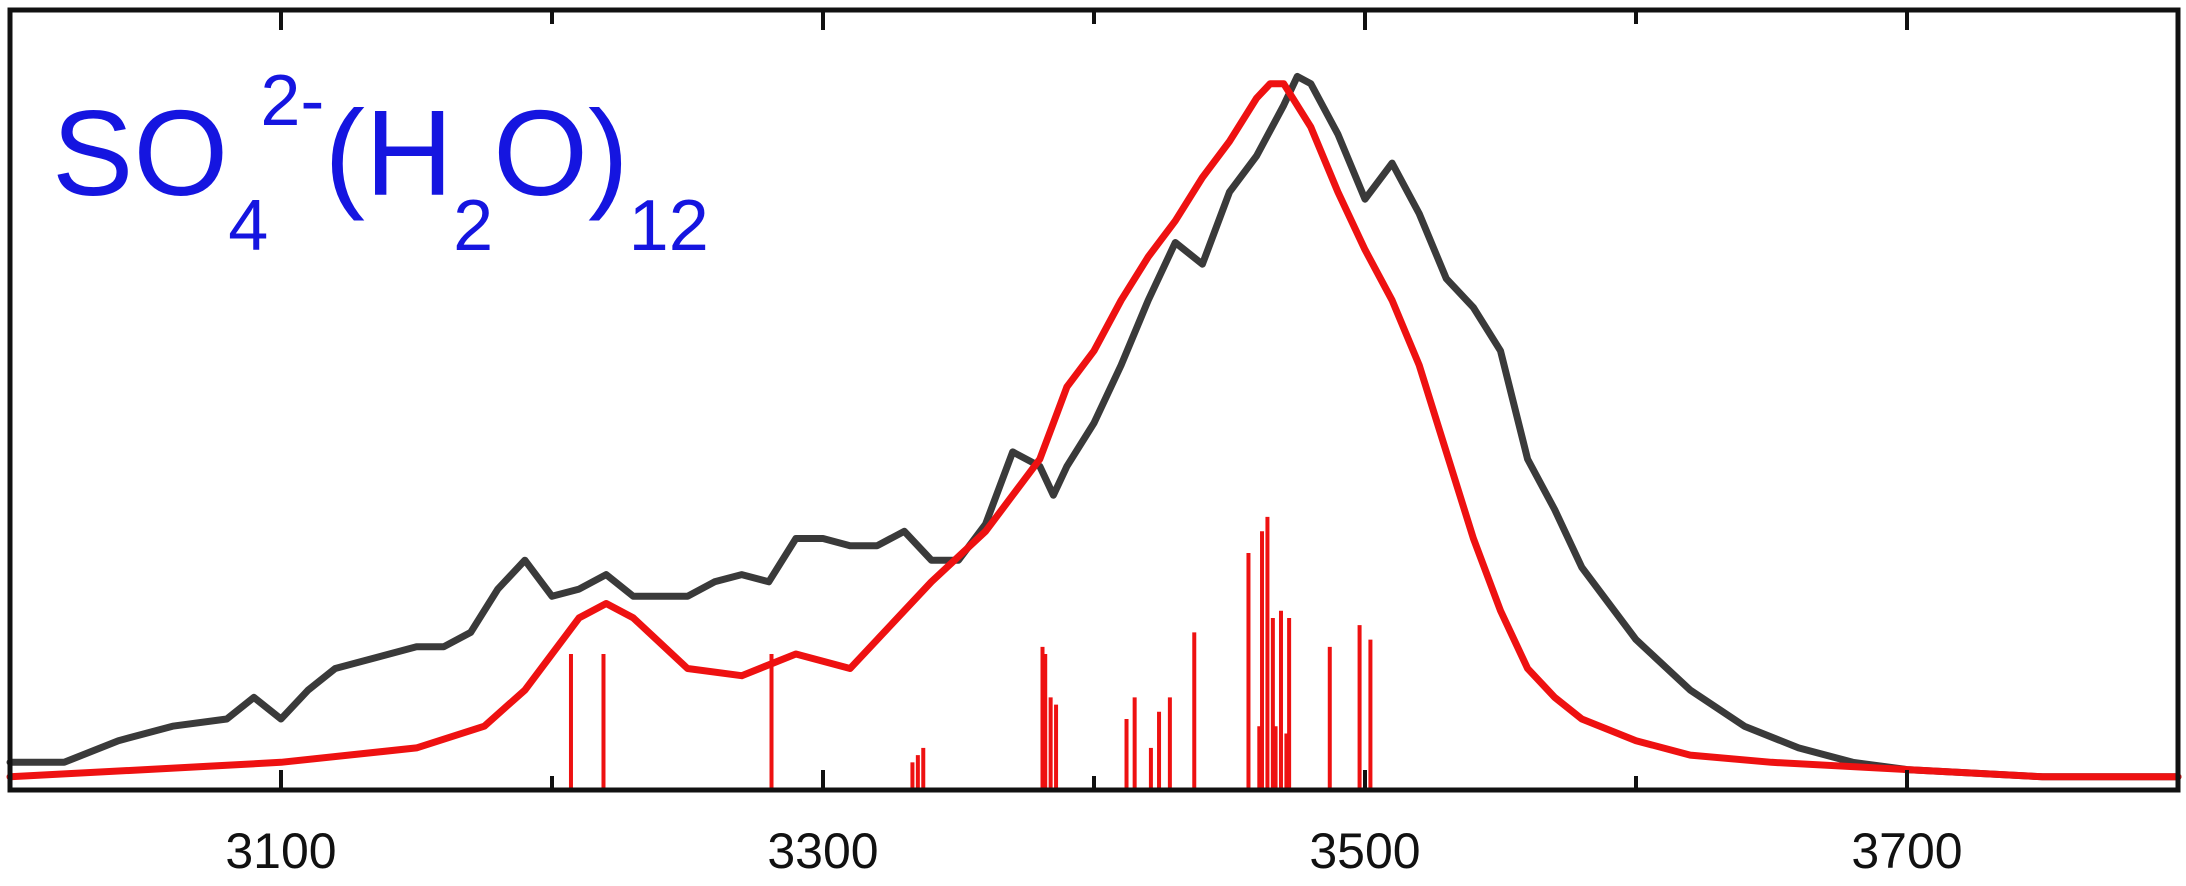 The height and width of the screenshot is (886, 2186). I want to click on title-so-sub: 4, so click(248, 226).